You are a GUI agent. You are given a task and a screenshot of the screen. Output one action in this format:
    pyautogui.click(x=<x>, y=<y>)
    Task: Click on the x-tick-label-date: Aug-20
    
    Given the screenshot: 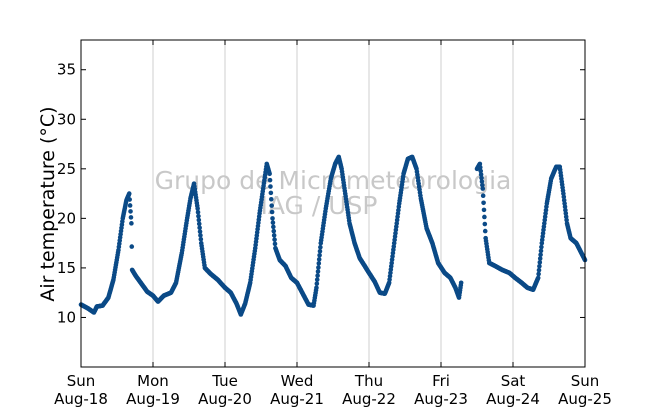 What is the action you would take?
    pyautogui.click(x=225, y=399)
    